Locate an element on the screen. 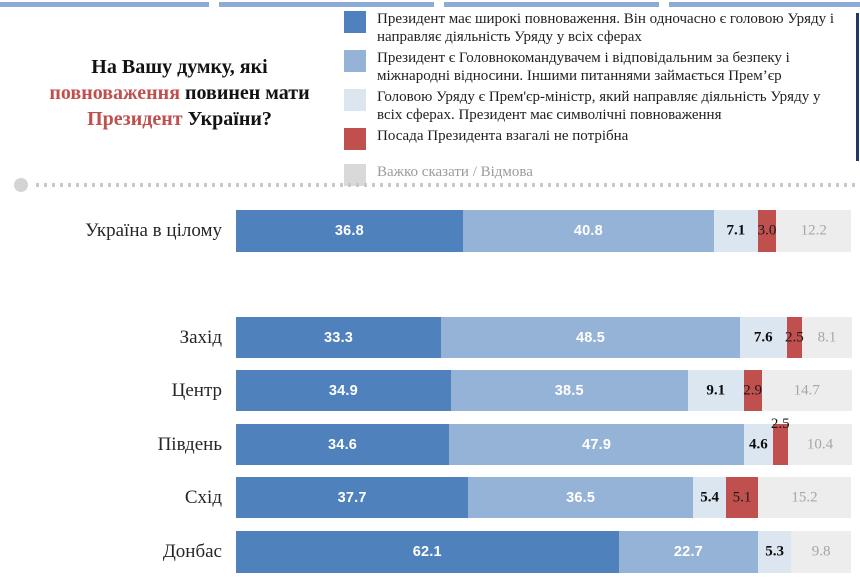 The height and width of the screenshot is (581, 860). bar-segment: 5.1 is located at coordinates (742, 497).